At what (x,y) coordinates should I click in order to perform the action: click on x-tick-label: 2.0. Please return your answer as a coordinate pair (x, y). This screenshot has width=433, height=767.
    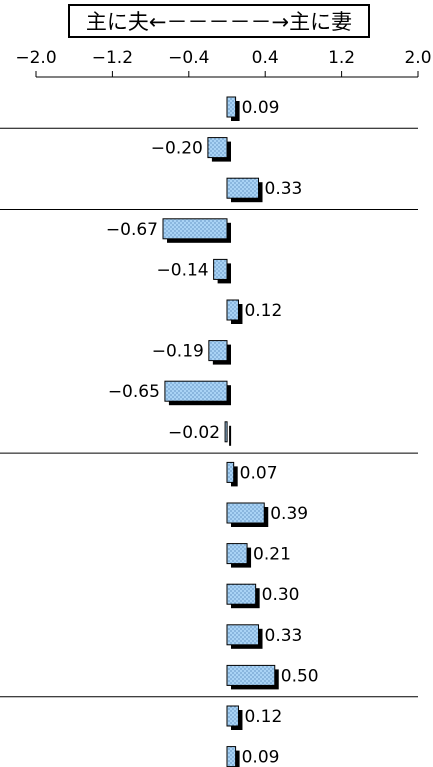
    Looking at the image, I should click on (417, 58).